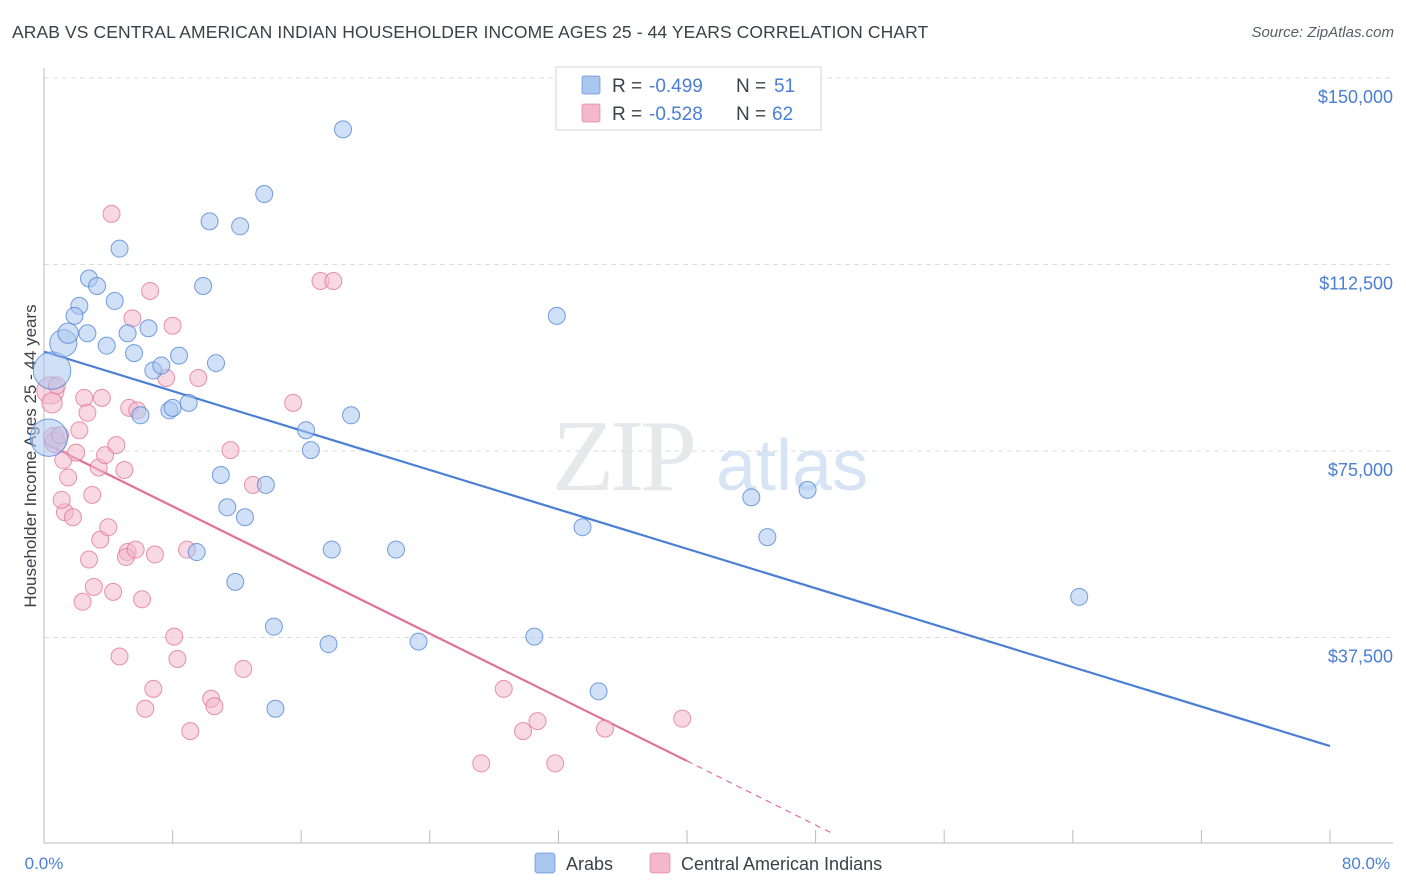 This screenshot has width=1406, height=892. What do you see at coordinates (792, 466) in the screenshot?
I see `watermark-atlas: atlas` at bounding box center [792, 466].